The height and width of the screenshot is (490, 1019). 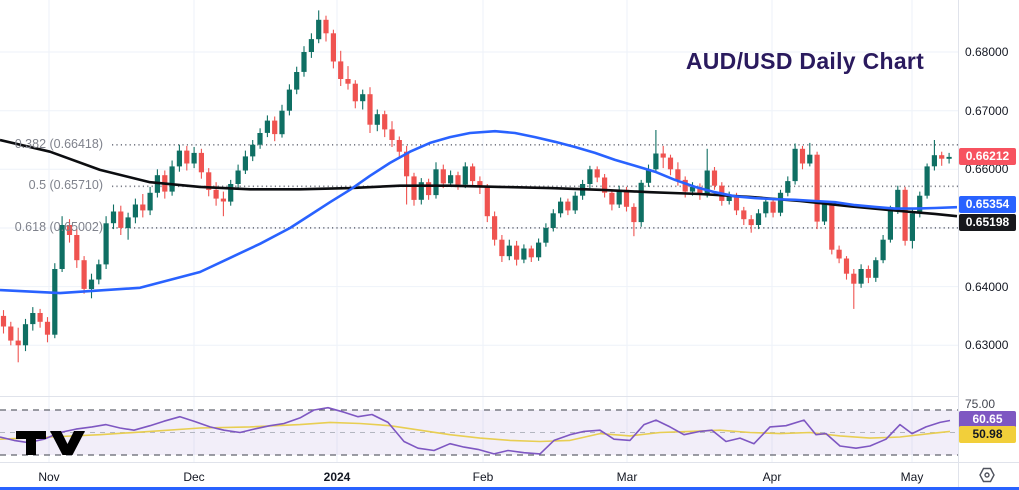 I want to click on time-axis-label: Mar, so click(x=627, y=477).